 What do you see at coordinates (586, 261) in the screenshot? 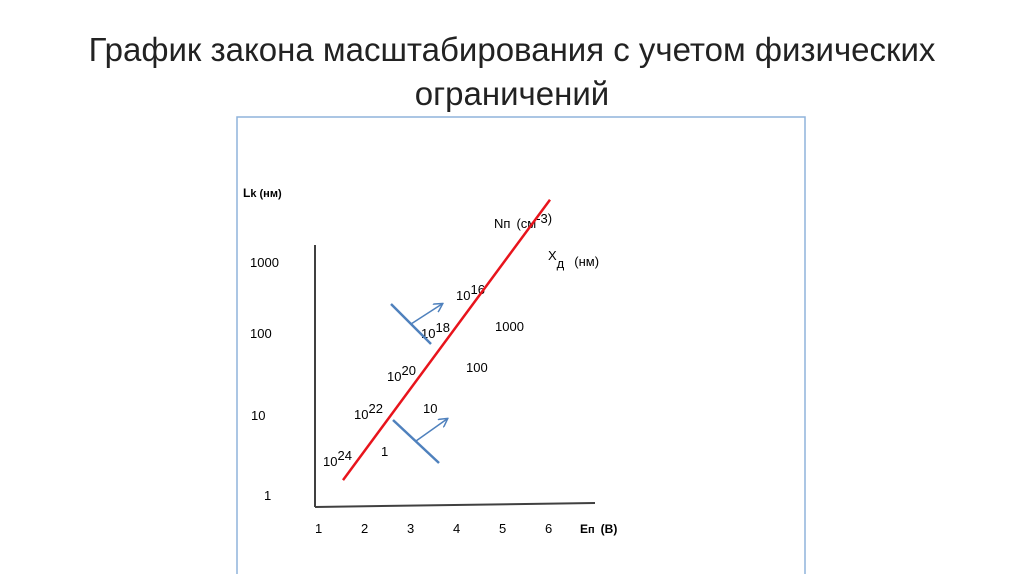
I see `depletion-title-unit: (нм)` at bounding box center [586, 261].